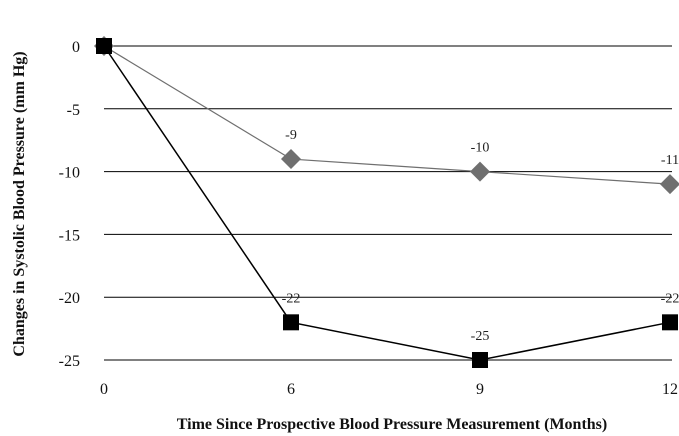 This screenshot has height=436, width=679. I want to click on y-tick-label: -10, so click(69, 173).